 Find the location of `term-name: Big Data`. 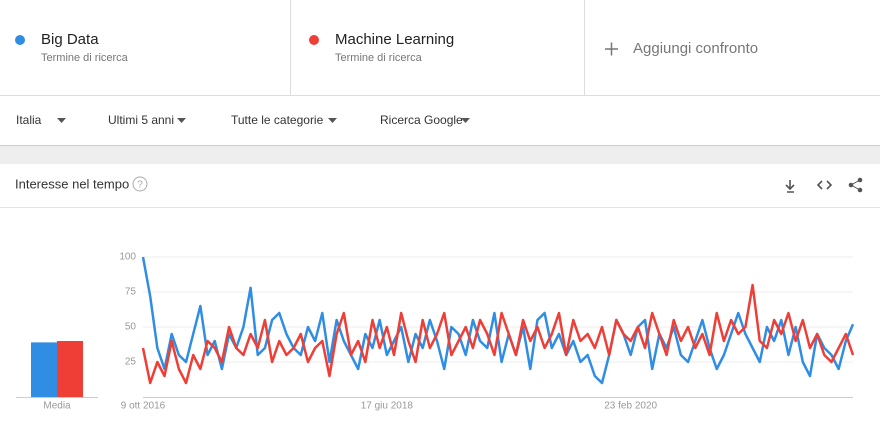

term-name: Big Data is located at coordinates (70, 39).